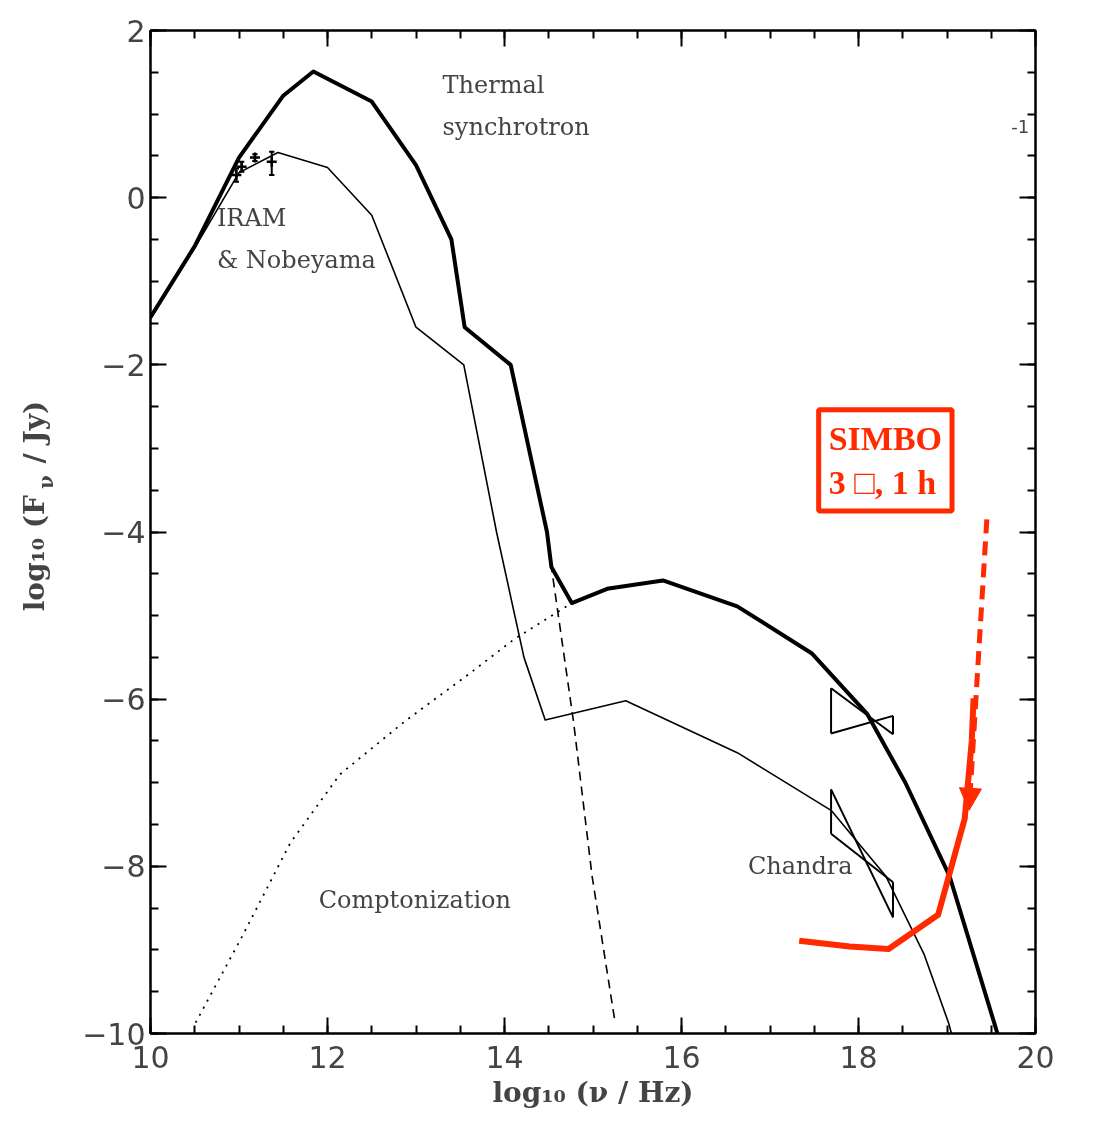  I want to click on annotation: IRAM & Nobeyama, so click(296, 239).